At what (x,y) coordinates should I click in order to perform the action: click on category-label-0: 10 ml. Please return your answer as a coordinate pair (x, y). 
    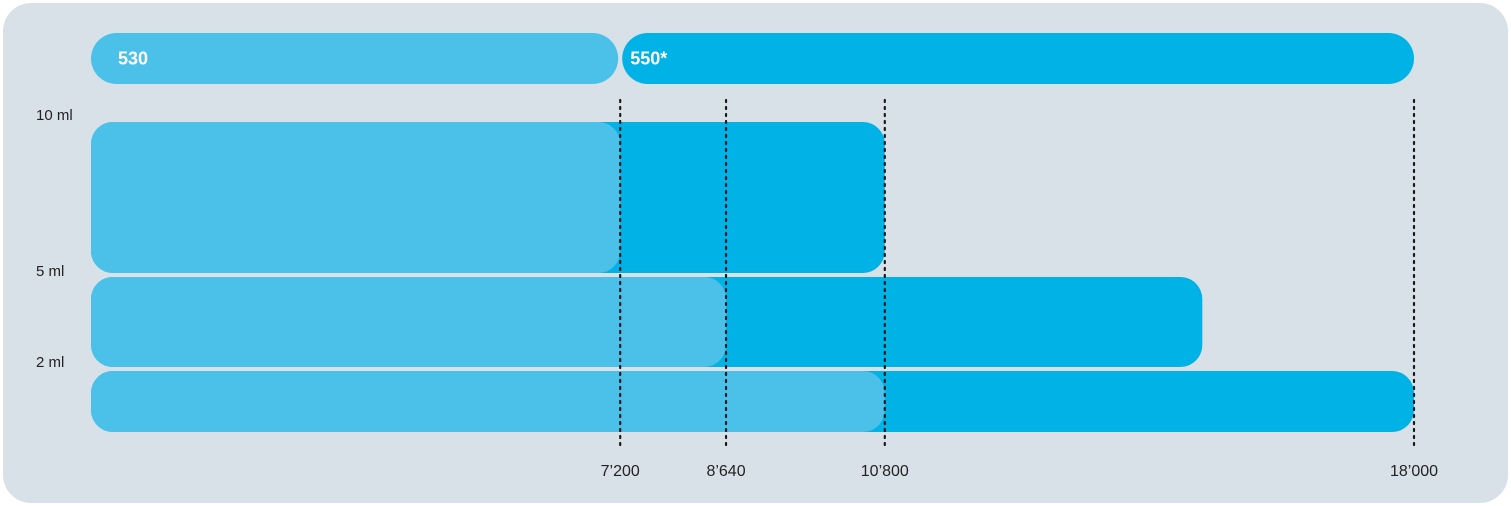
    Looking at the image, I should click on (54, 115).